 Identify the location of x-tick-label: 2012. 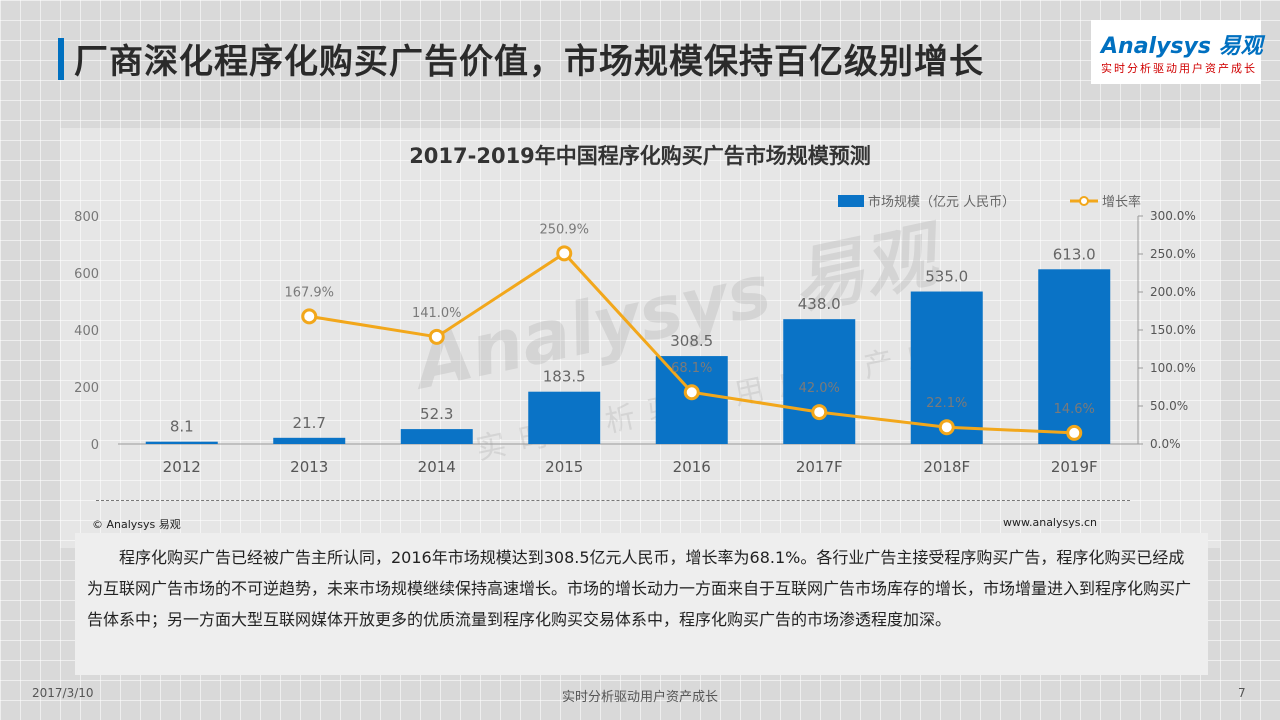
(182, 467).